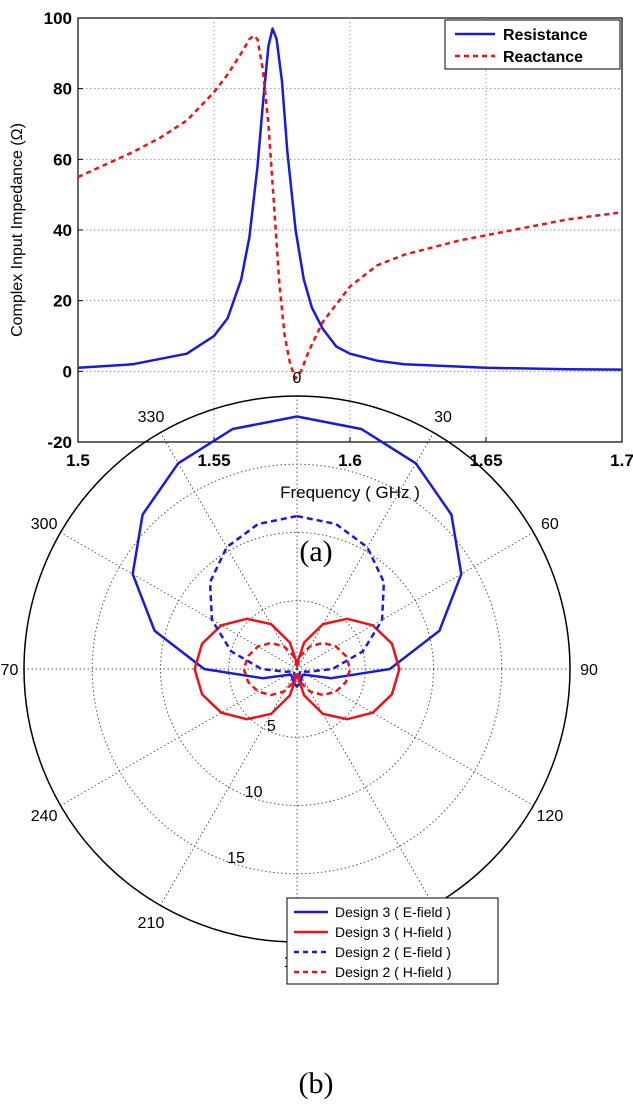  I want to click on angle-tick-label: 330, so click(151, 417).